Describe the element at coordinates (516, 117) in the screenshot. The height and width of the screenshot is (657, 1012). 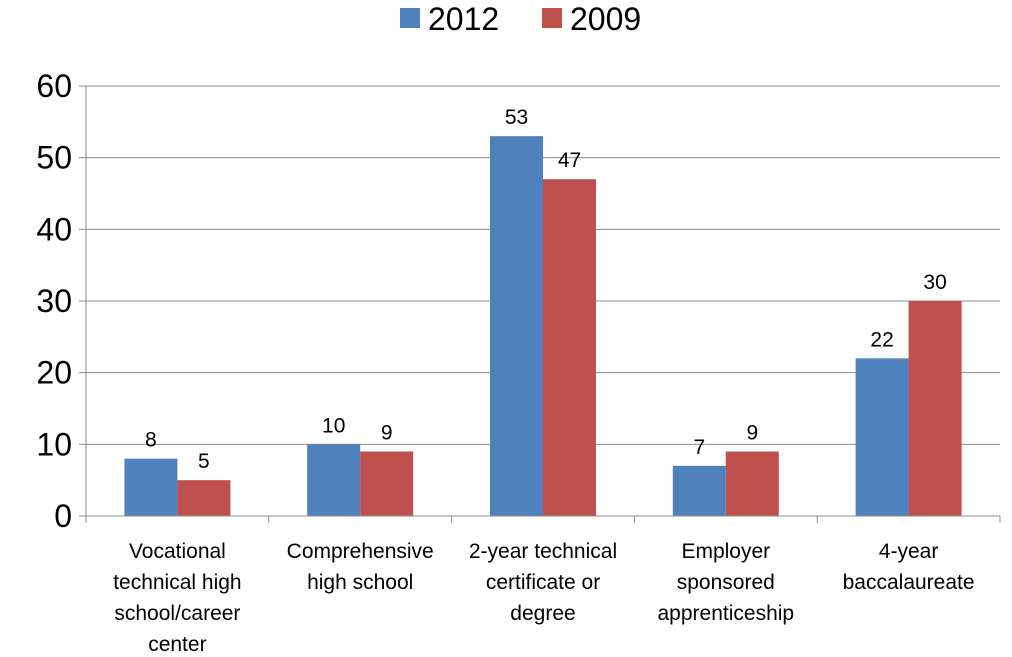
I see `data-label-2012-2: 53` at that location.